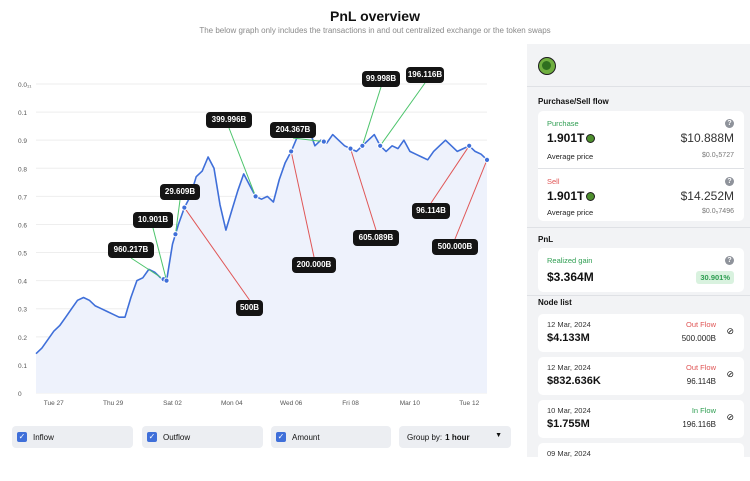 The width and height of the screenshot is (750, 481). Describe the element at coordinates (350, 403) in the screenshot. I see `x-tick-label: Fri 08` at that location.